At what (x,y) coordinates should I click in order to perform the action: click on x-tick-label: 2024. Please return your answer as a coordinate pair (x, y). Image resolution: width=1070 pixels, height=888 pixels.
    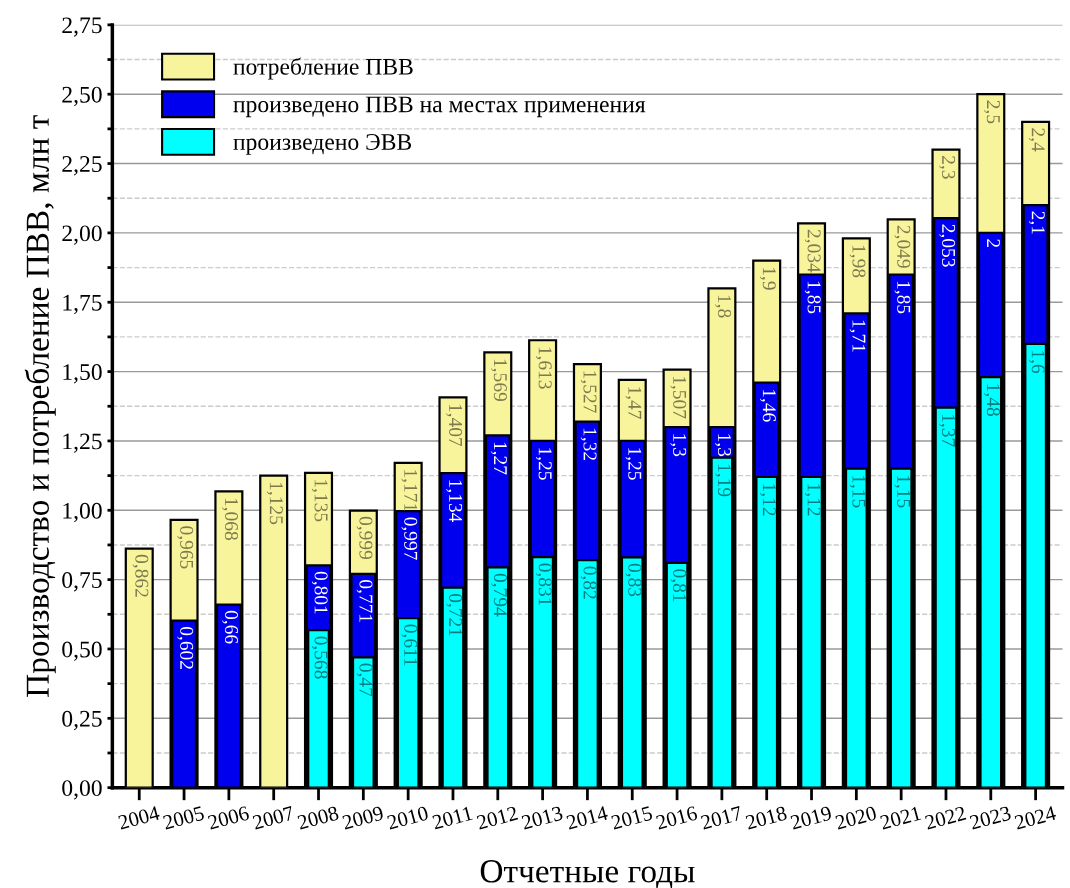
    Looking at the image, I should click on (1035, 817).